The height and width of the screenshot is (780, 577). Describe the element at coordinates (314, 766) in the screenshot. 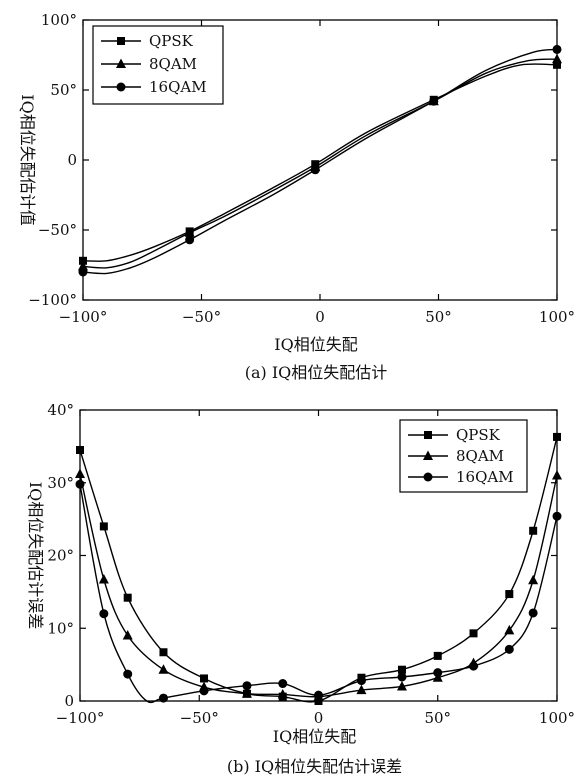

I see `chart-caption: (b) IQ相位失配估计误差` at that location.